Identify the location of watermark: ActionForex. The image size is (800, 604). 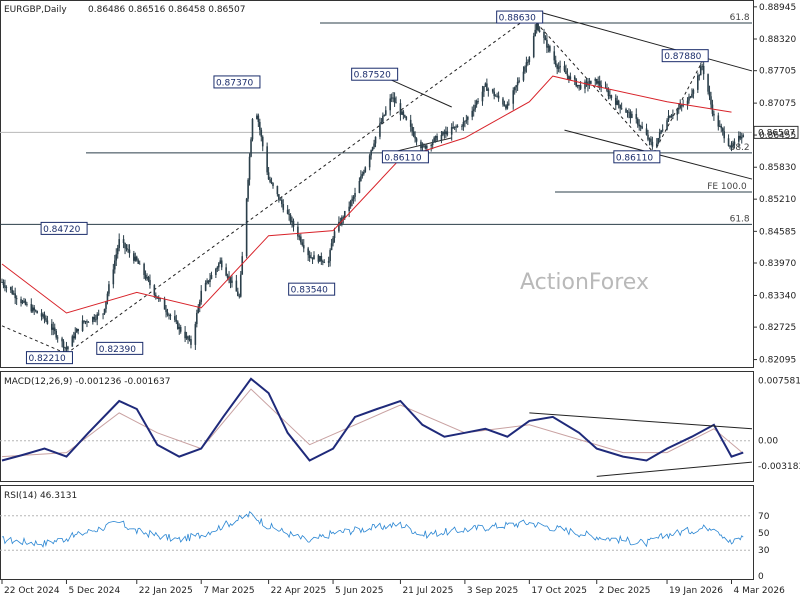
(584, 282).